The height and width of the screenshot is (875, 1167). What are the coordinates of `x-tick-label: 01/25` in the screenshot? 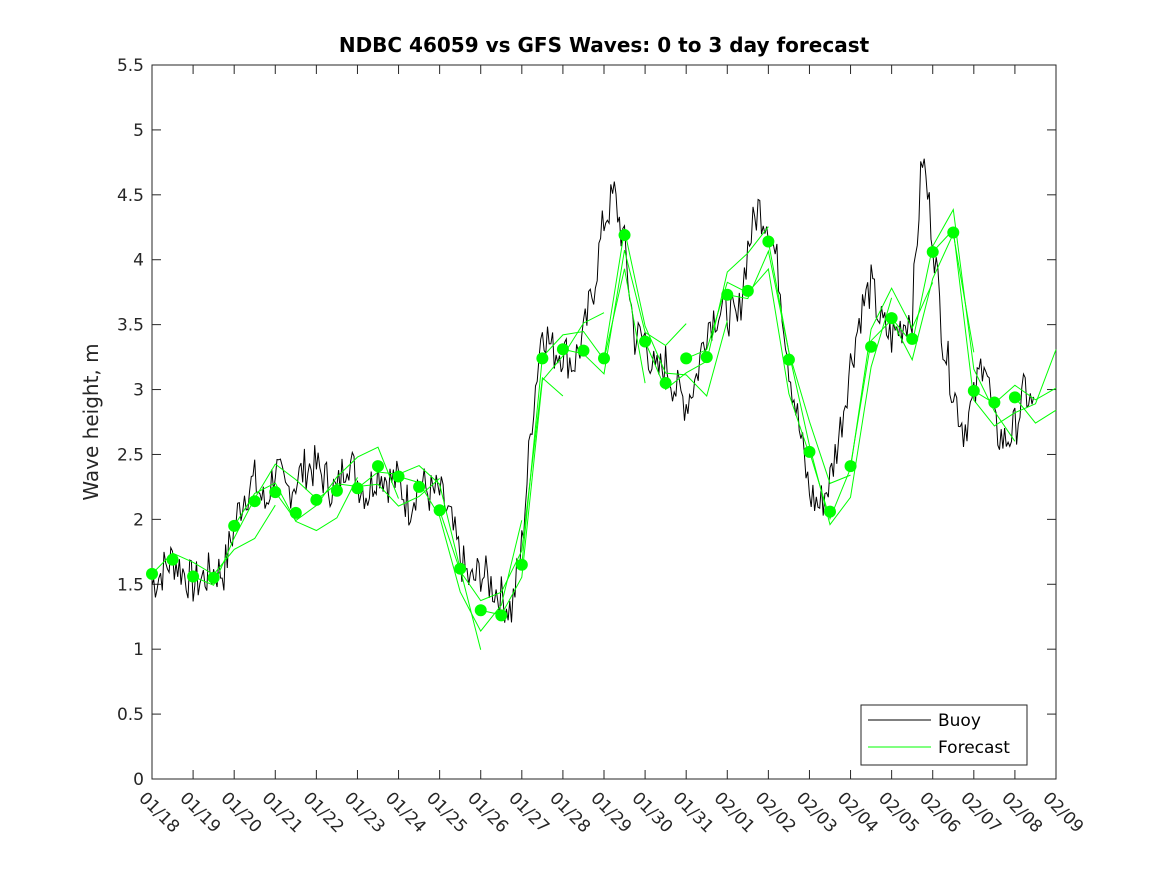 It's located at (446, 812).